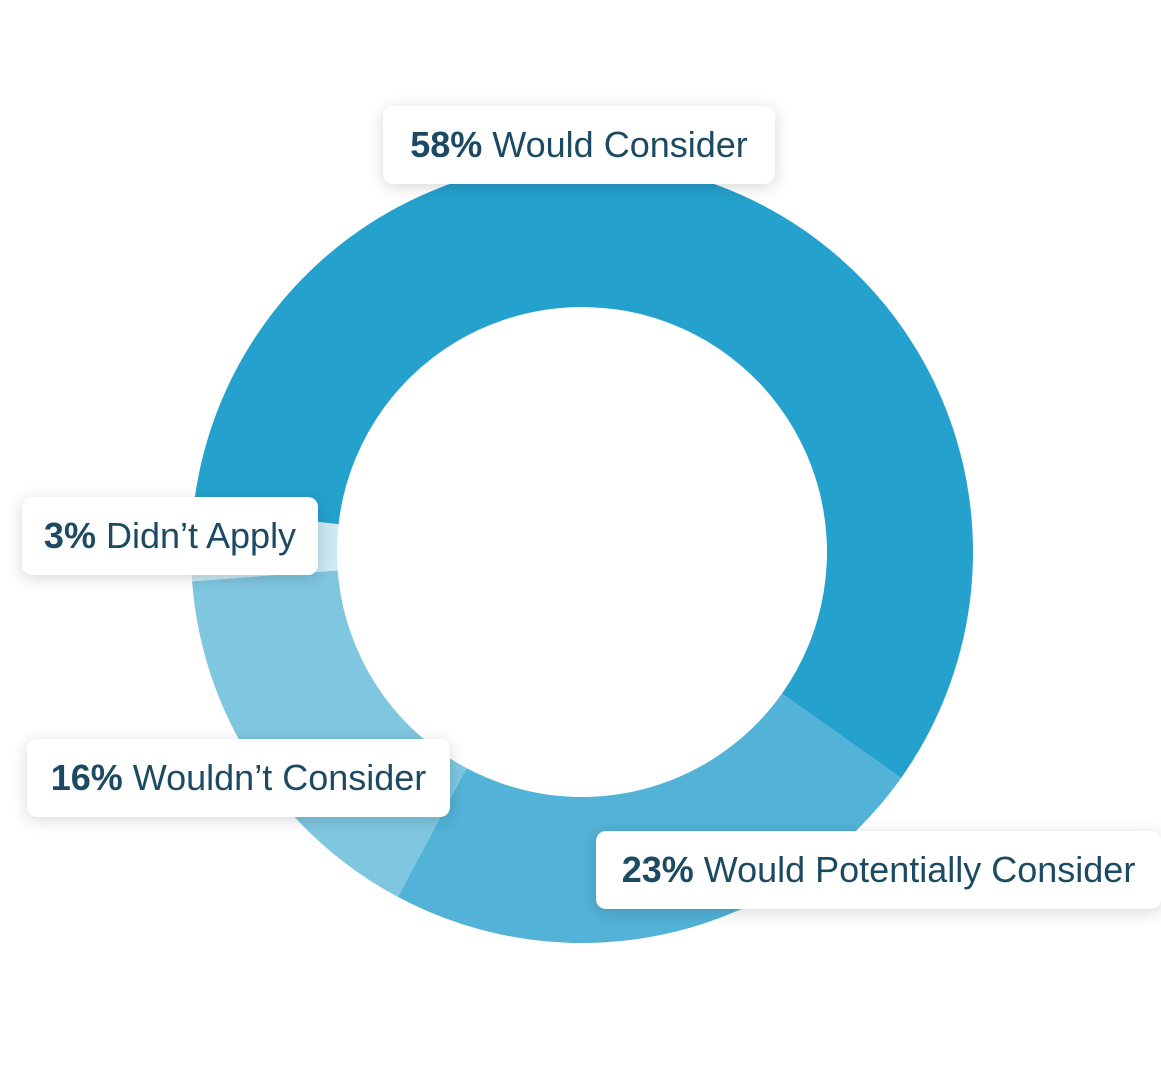 The image size is (1161, 1080). I want to click on label-wouldnt-consider: 16% Wouldn’t Consider, so click(238, 778).